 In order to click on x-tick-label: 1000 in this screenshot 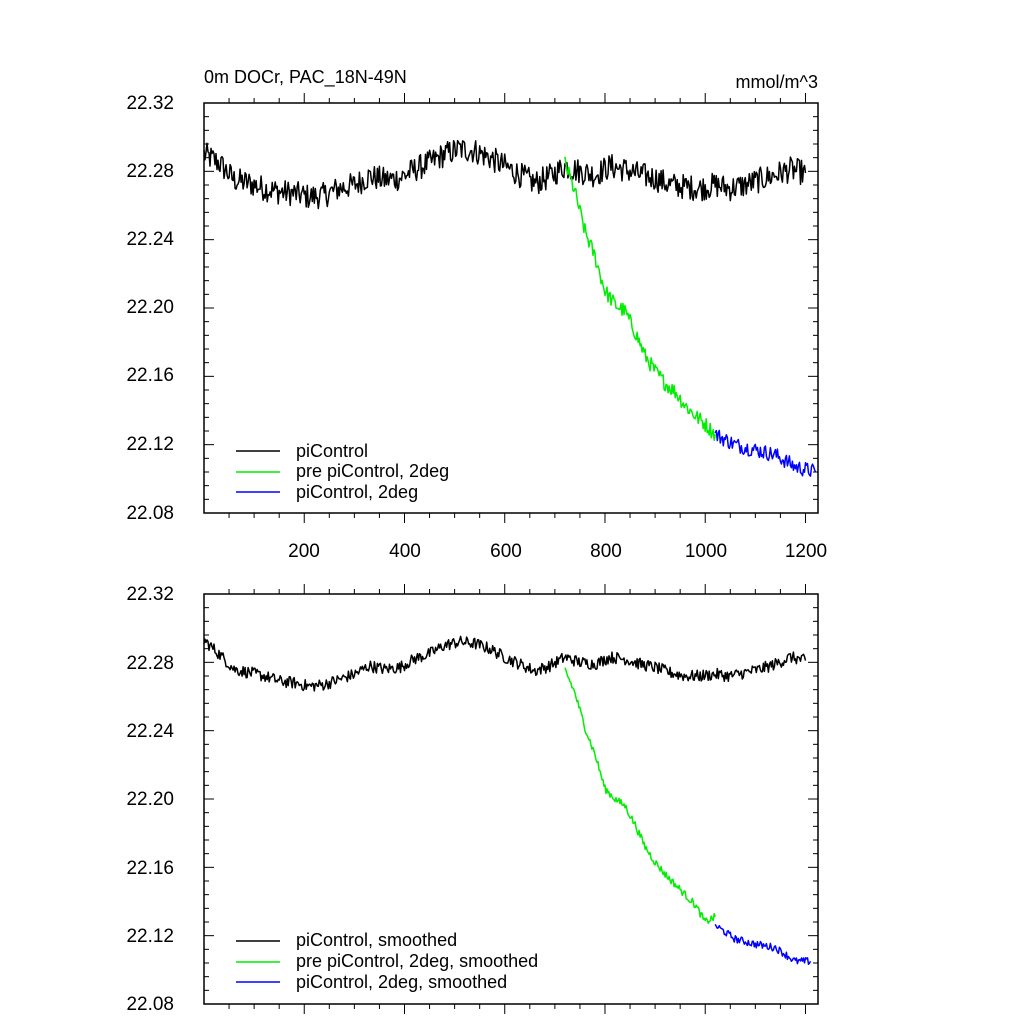, I will do `click(706, 551)`.